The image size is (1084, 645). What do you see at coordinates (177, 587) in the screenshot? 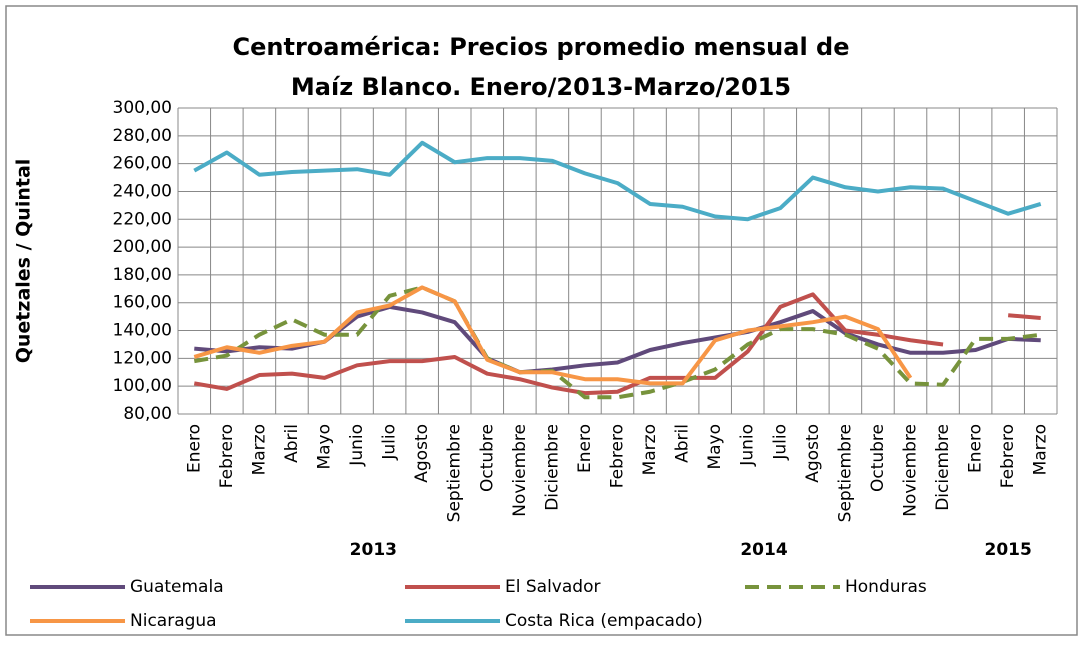
I see `legend-label: Guatemala` at bounding box center [177, 587].